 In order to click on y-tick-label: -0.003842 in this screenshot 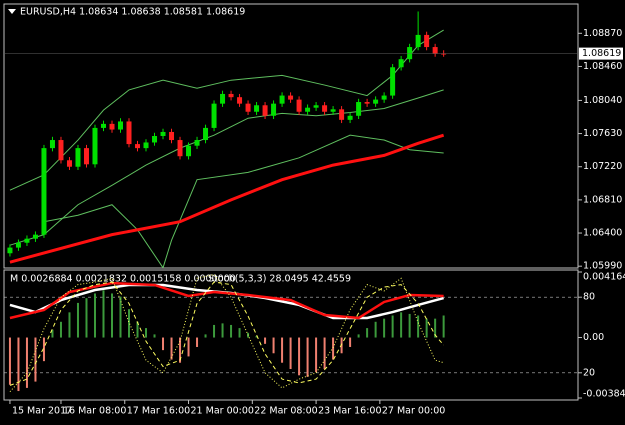, I will do `click(604, 394)`.